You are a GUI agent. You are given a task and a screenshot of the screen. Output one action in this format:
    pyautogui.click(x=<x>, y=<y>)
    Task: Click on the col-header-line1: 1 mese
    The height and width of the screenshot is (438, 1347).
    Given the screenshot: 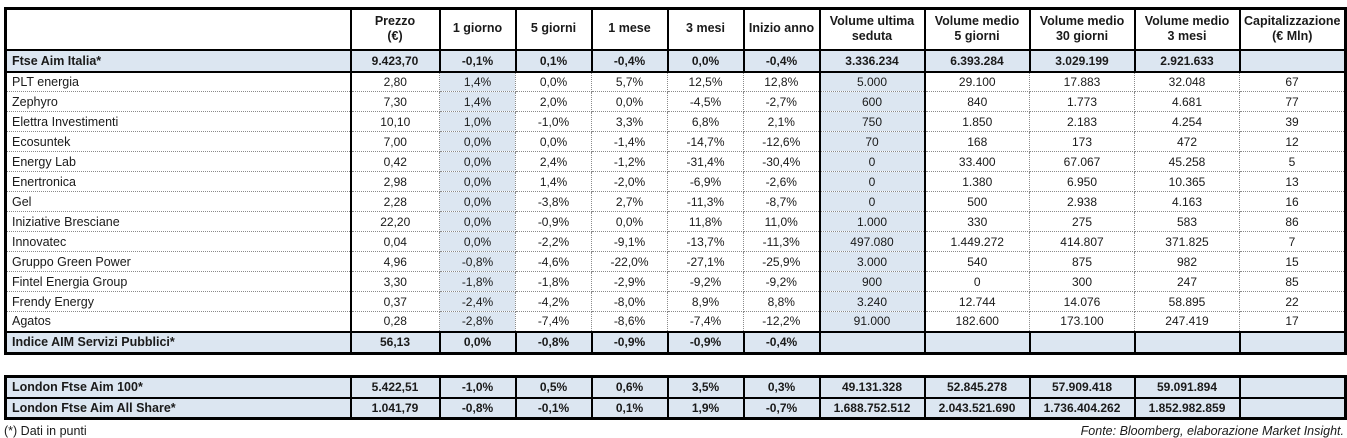 What is the action you would take?
    pyautogui.click(x=629, y=28)
    